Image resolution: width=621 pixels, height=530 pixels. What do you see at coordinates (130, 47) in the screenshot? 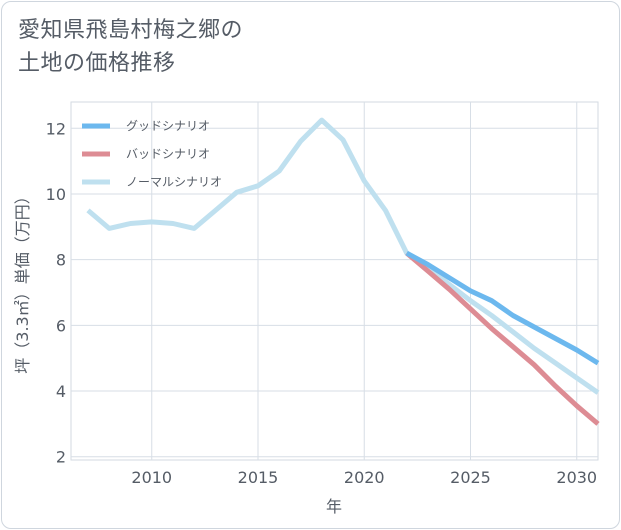
I see `chart-title: 愛知県飛島村梅之郷の 土地の価格推移` at bounding box center [130, 47].